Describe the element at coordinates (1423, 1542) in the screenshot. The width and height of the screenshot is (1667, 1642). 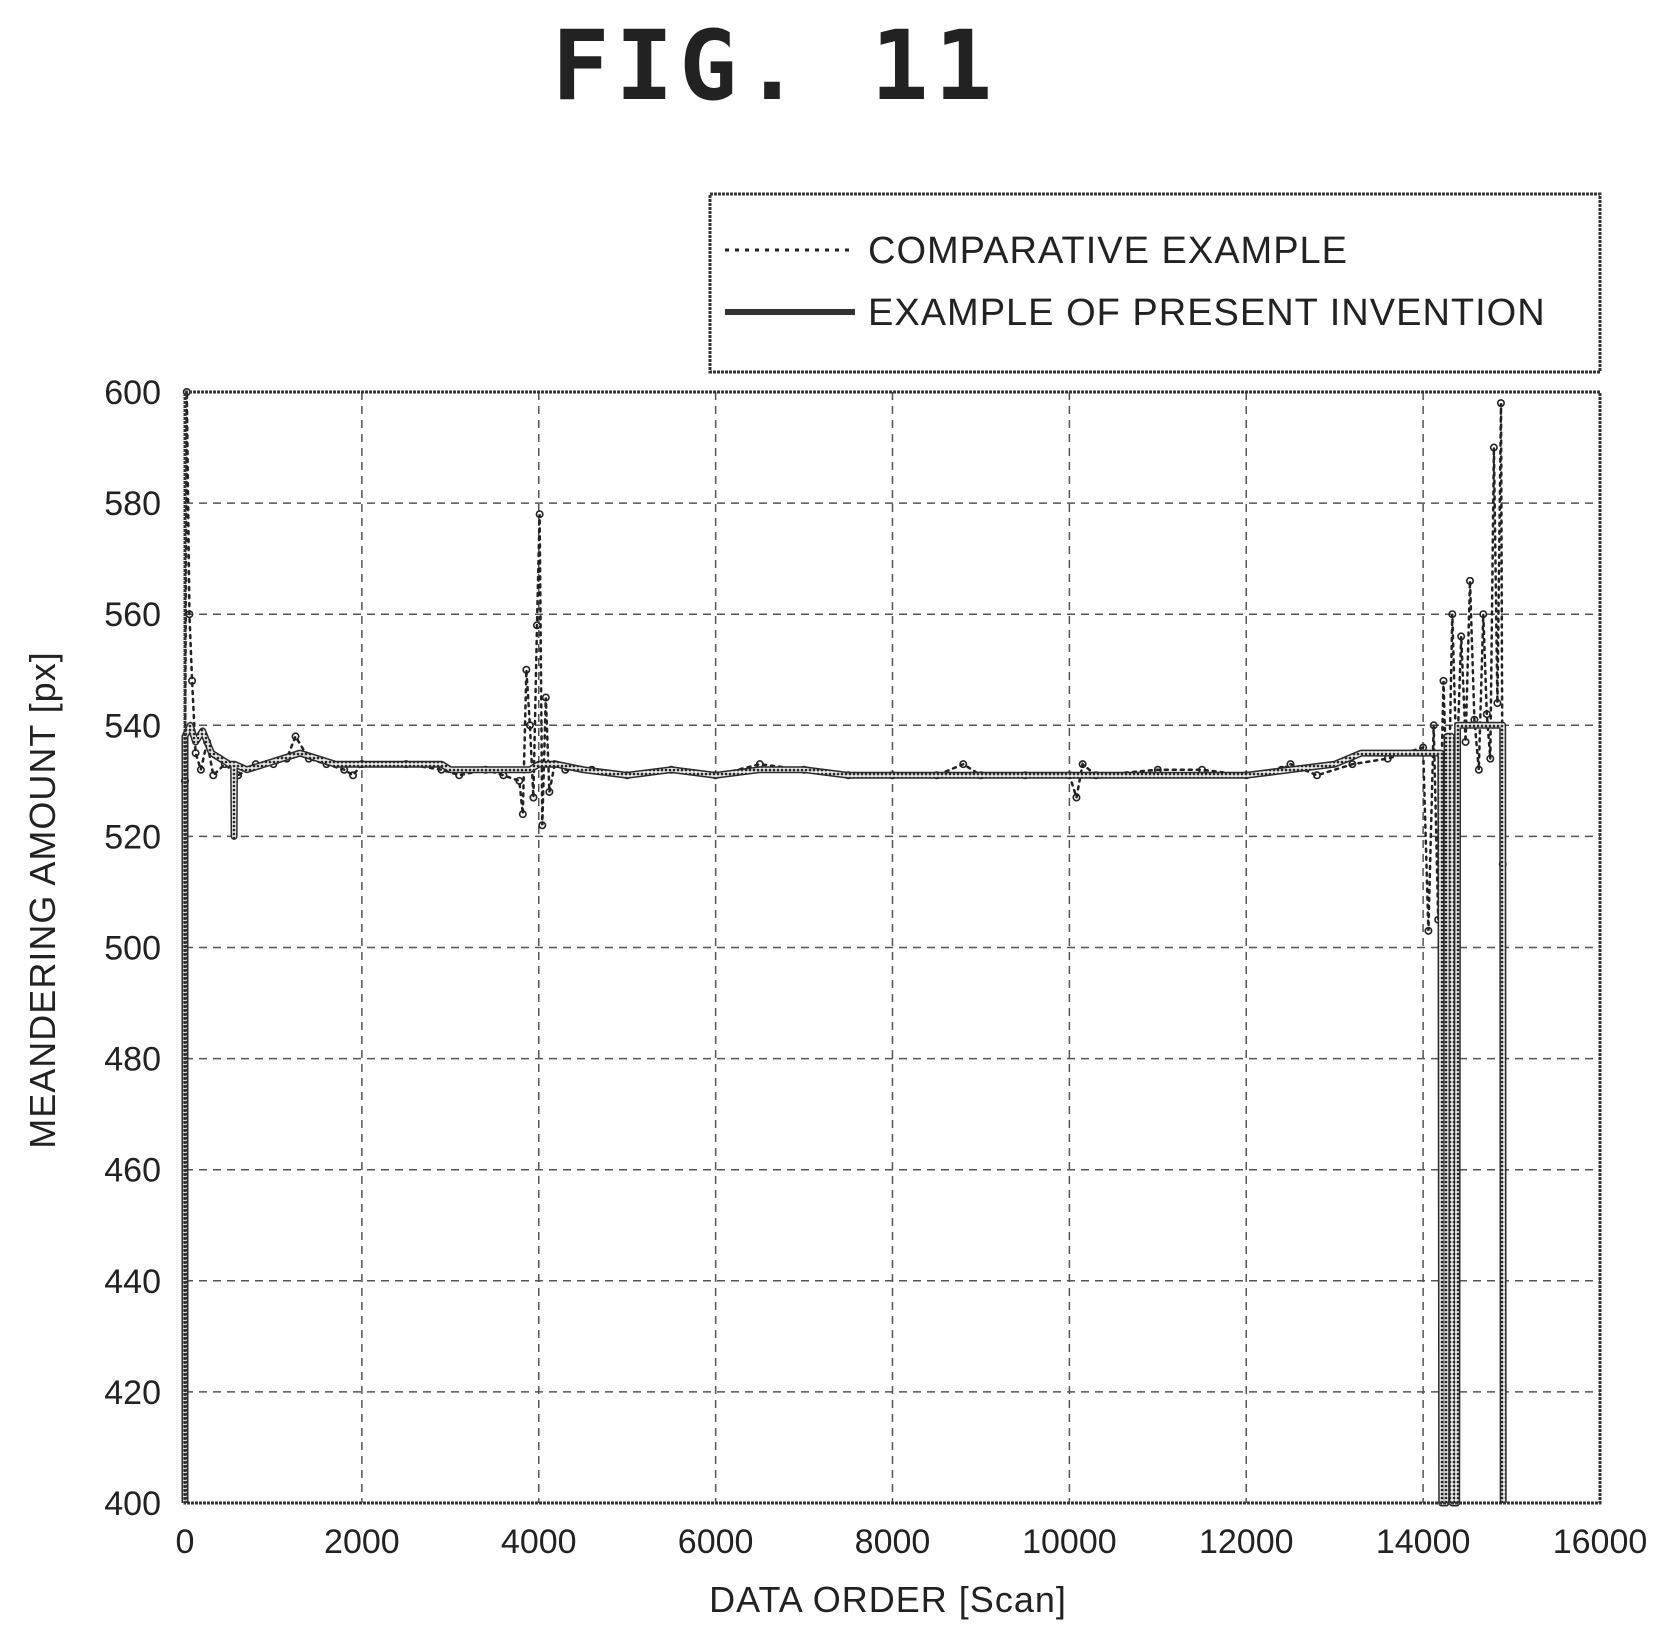
I see `x-tick-label: 14000` at that location.